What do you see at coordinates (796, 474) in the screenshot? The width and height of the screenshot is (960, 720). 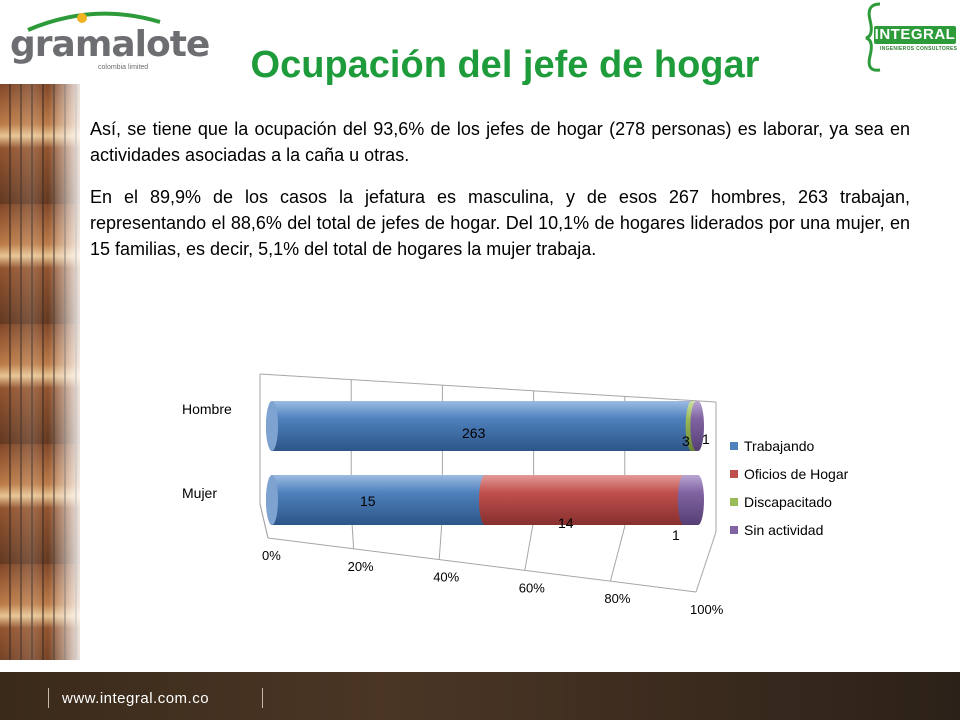 I see `legend-label: Oficios de Hogar` at bounding box center [796, 474].